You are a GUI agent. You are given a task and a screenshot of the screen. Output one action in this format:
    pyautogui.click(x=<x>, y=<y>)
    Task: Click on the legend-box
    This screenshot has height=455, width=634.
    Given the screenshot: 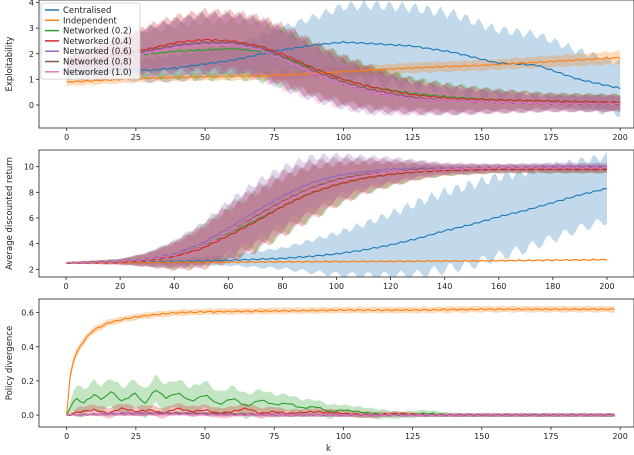 What is the action you would take?
    pyautogui.click(x=90, y=41)
    